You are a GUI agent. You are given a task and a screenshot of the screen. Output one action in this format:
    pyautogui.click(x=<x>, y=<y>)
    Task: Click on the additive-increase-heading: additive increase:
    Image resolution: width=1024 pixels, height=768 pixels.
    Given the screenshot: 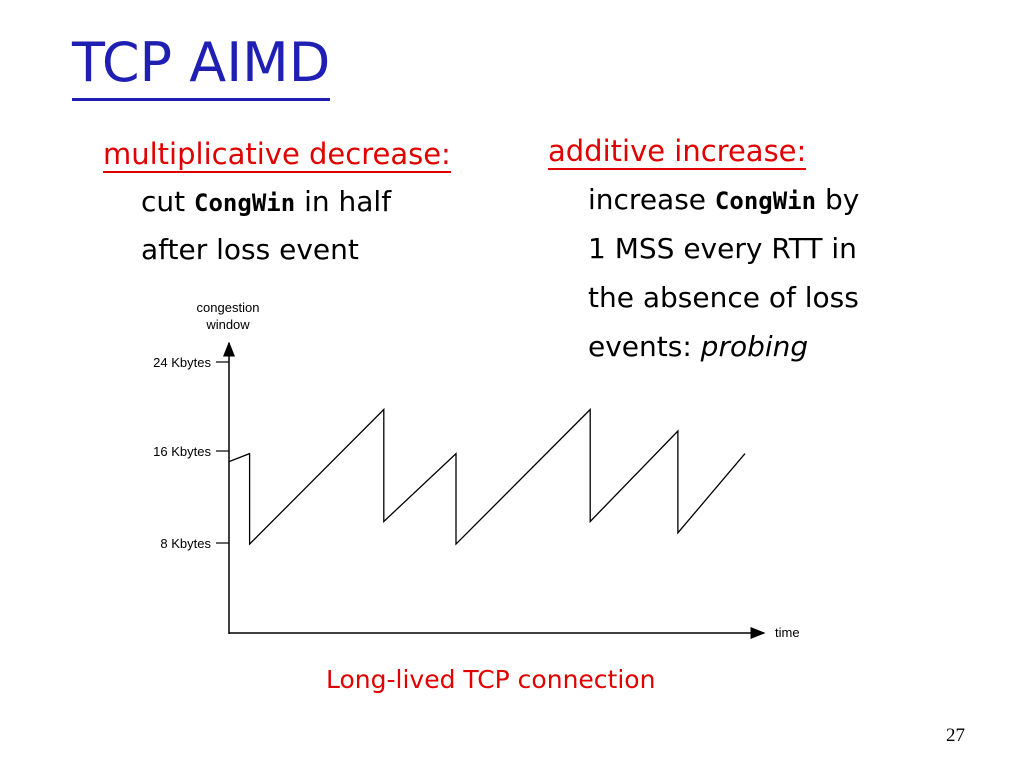 What is the action you would take?
    pyautogui.click(x=677, y=152)
    